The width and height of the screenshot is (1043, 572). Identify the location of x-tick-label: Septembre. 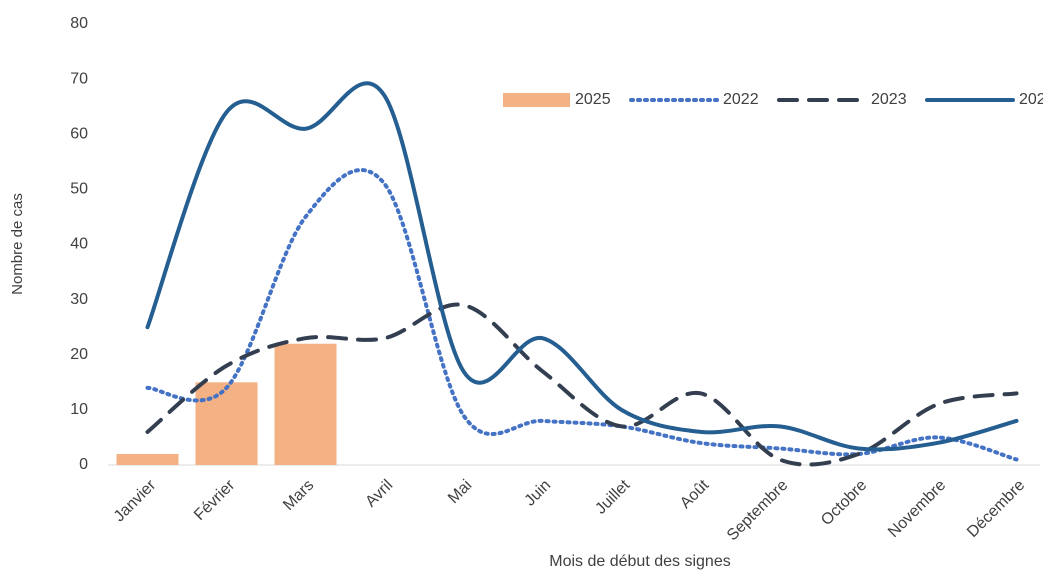
(757, 510).